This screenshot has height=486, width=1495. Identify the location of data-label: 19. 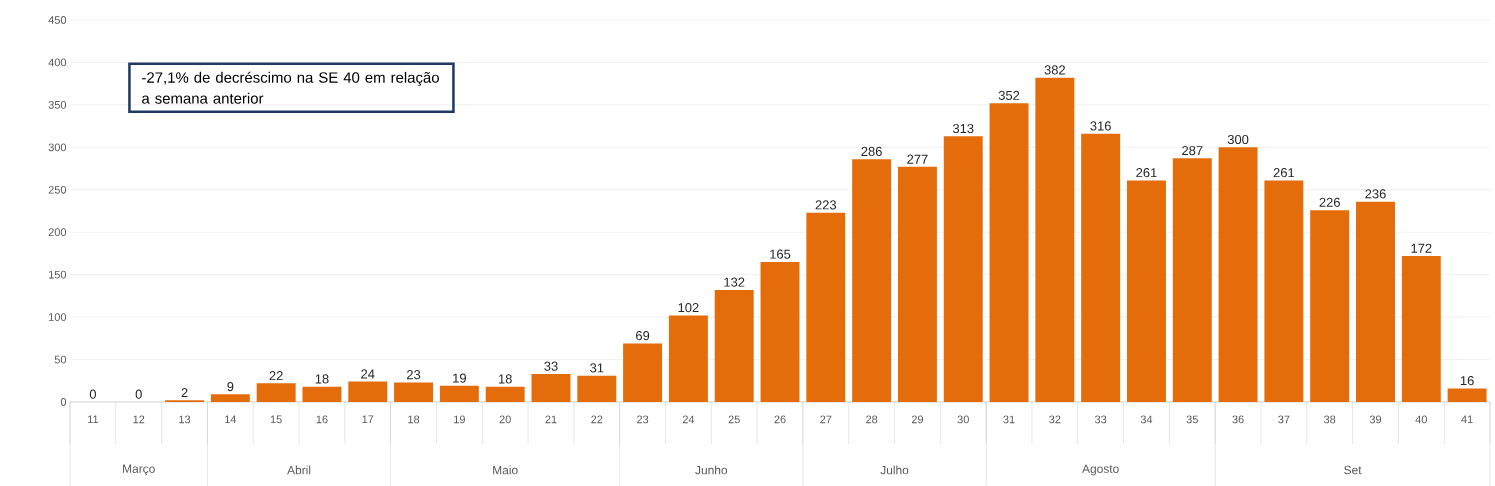
(459, 378).